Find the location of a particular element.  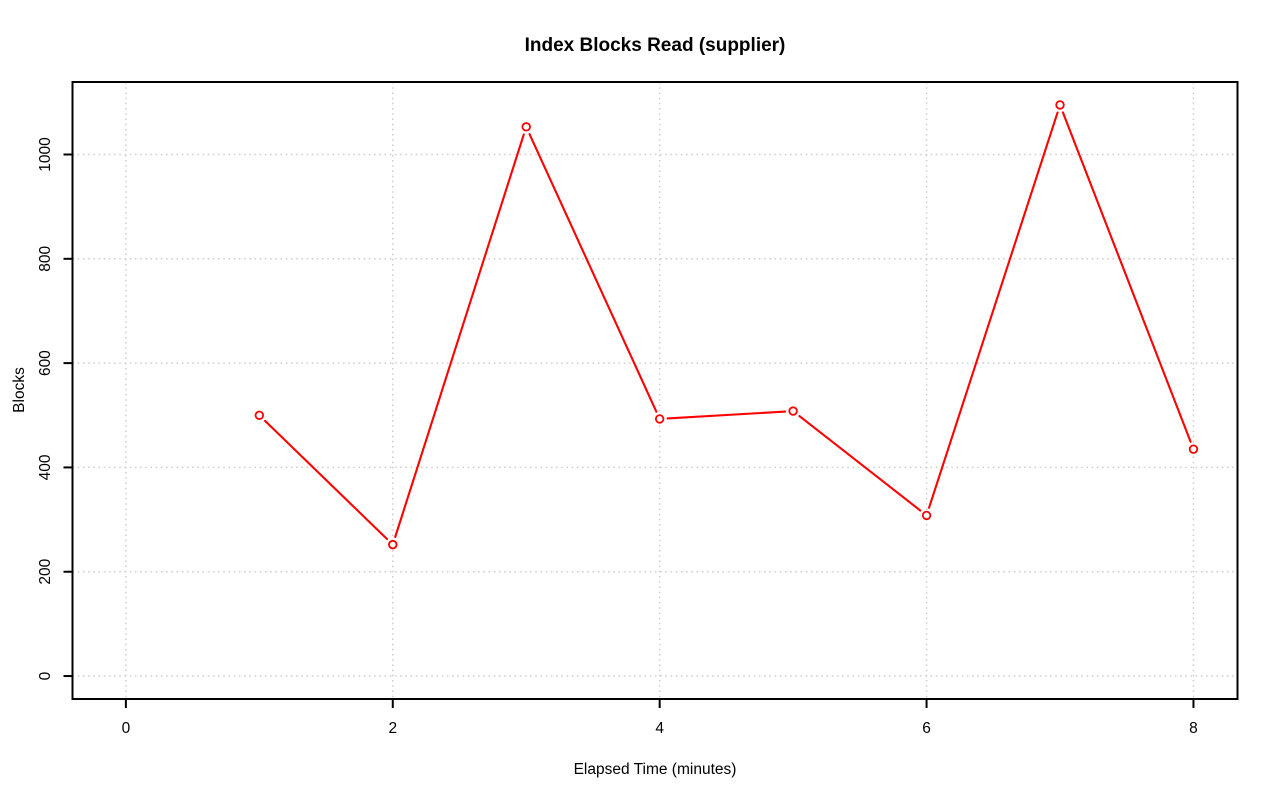

y-axis-label: Blocks is located at coordinates (19, 390).